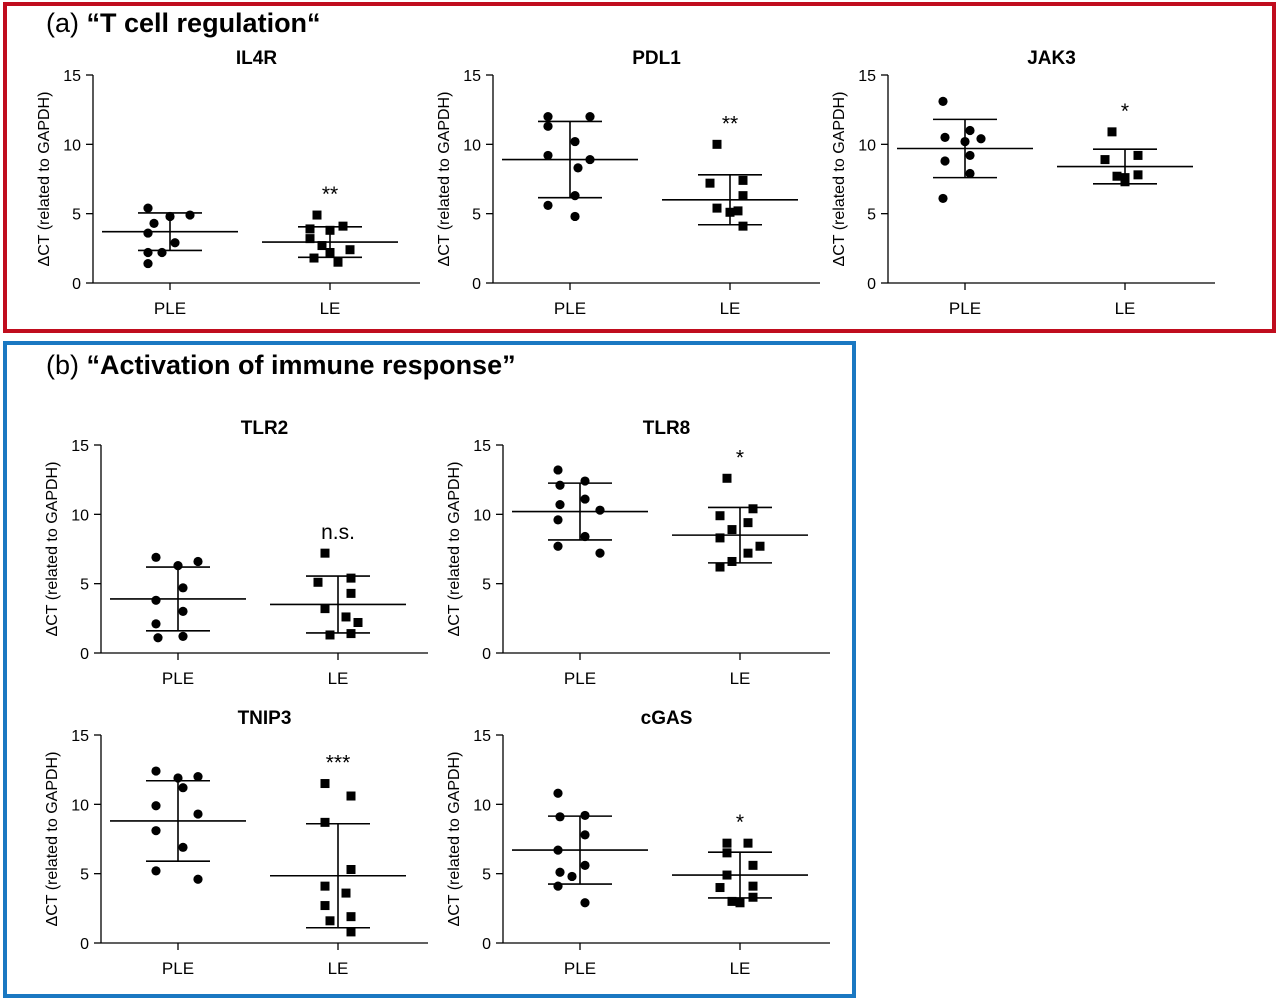  Describe the element at coordinates (338, 763) in the screenshot. I see `significance-label: ***` at that location.